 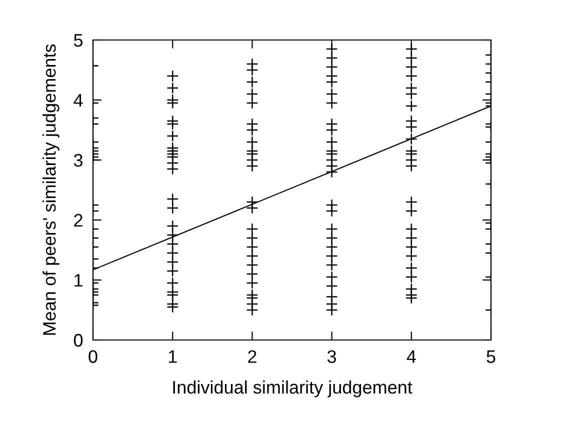 I want to click on y-tick-label: 0, so click(x=78, y=340).